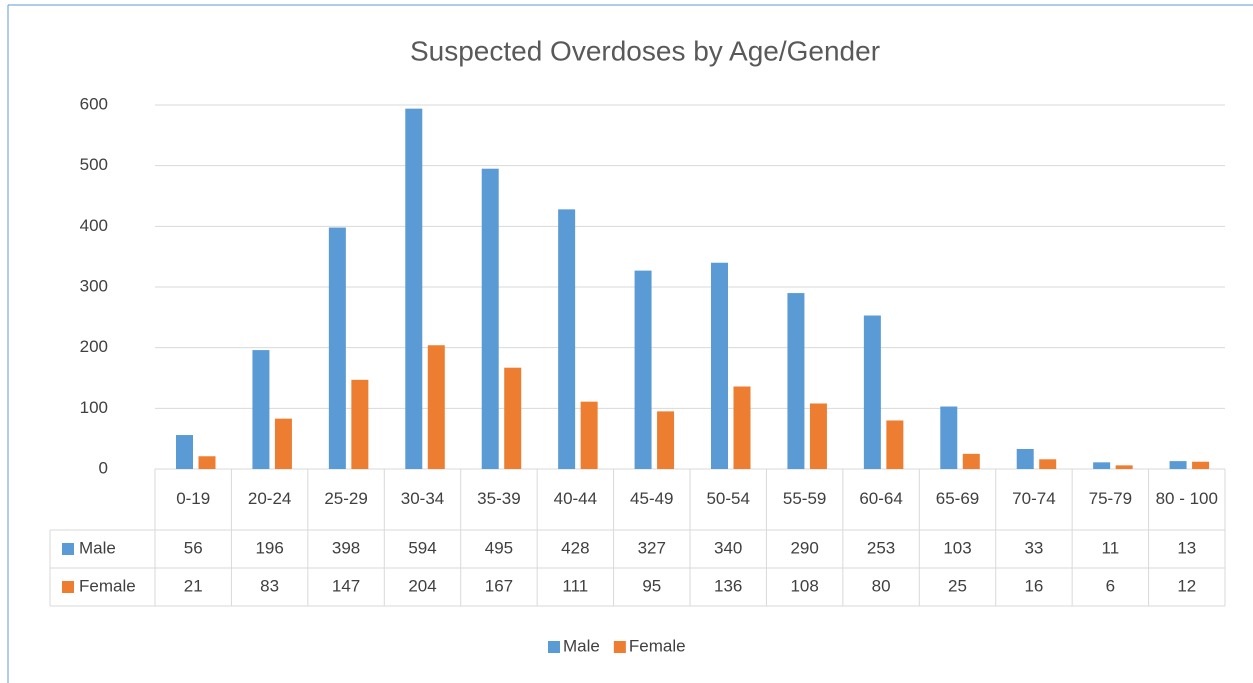 The height and width of the screenshot is (683, 1253). What do you see at coordinates (345, 498) in the screenshot?
I see `x-tick-label: 25-29` at bounding box center [345, 498].